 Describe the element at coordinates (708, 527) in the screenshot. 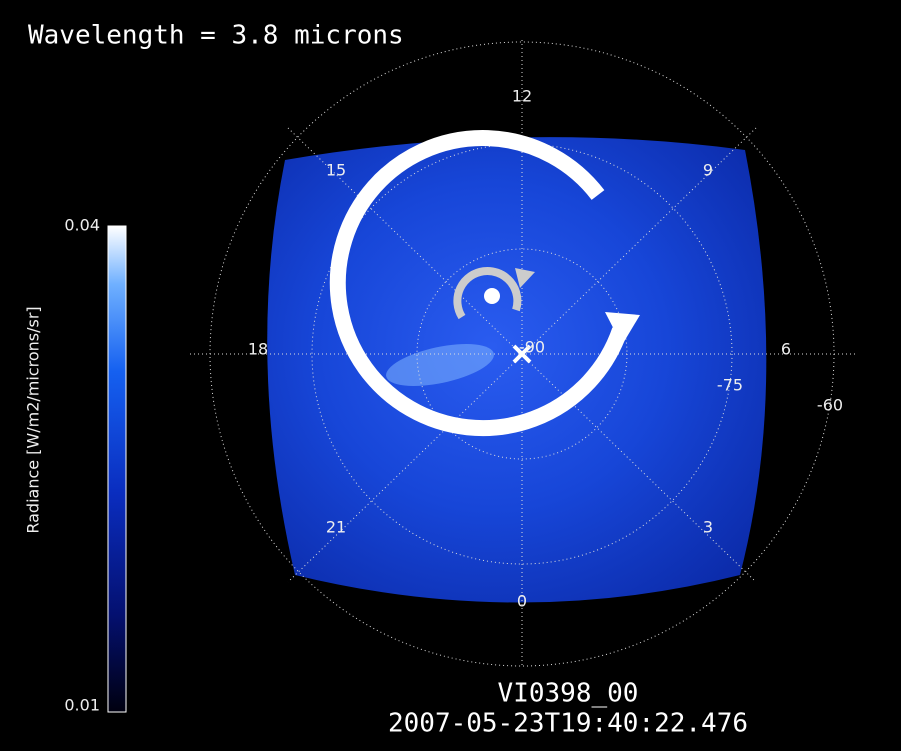

I see `local-time-label: 3` at that location.